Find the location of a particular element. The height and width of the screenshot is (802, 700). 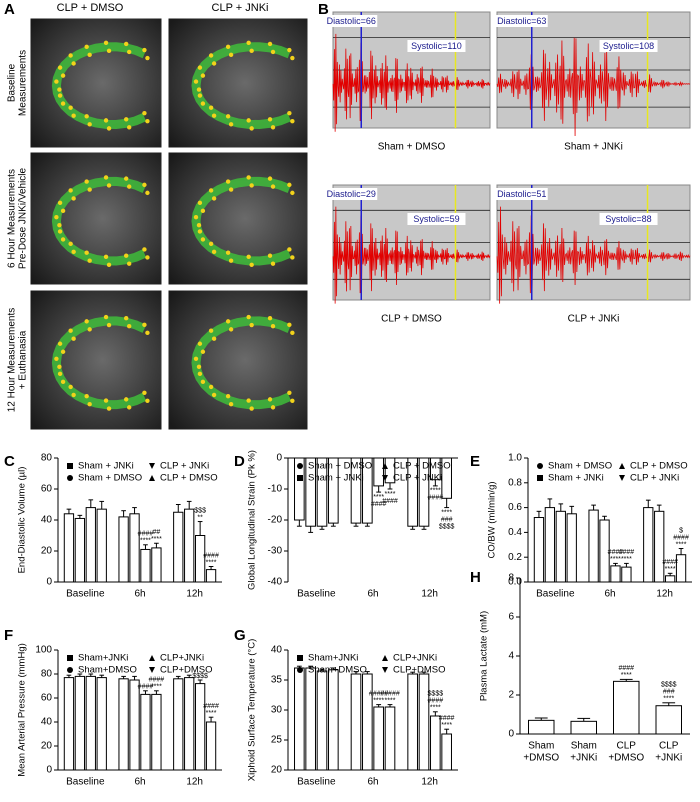

panel-letter: H is located at coordinates (475, 577).